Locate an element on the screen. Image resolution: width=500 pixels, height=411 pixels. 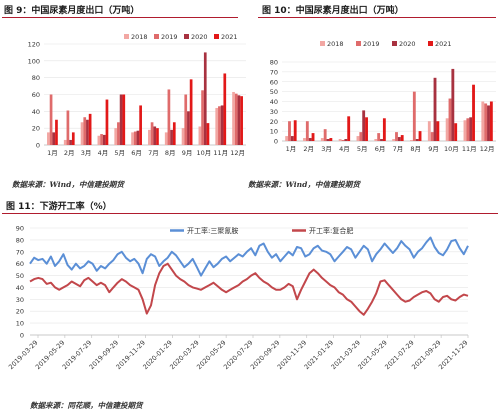
x-category-label: 7月 is located at coordinates (398, 149).